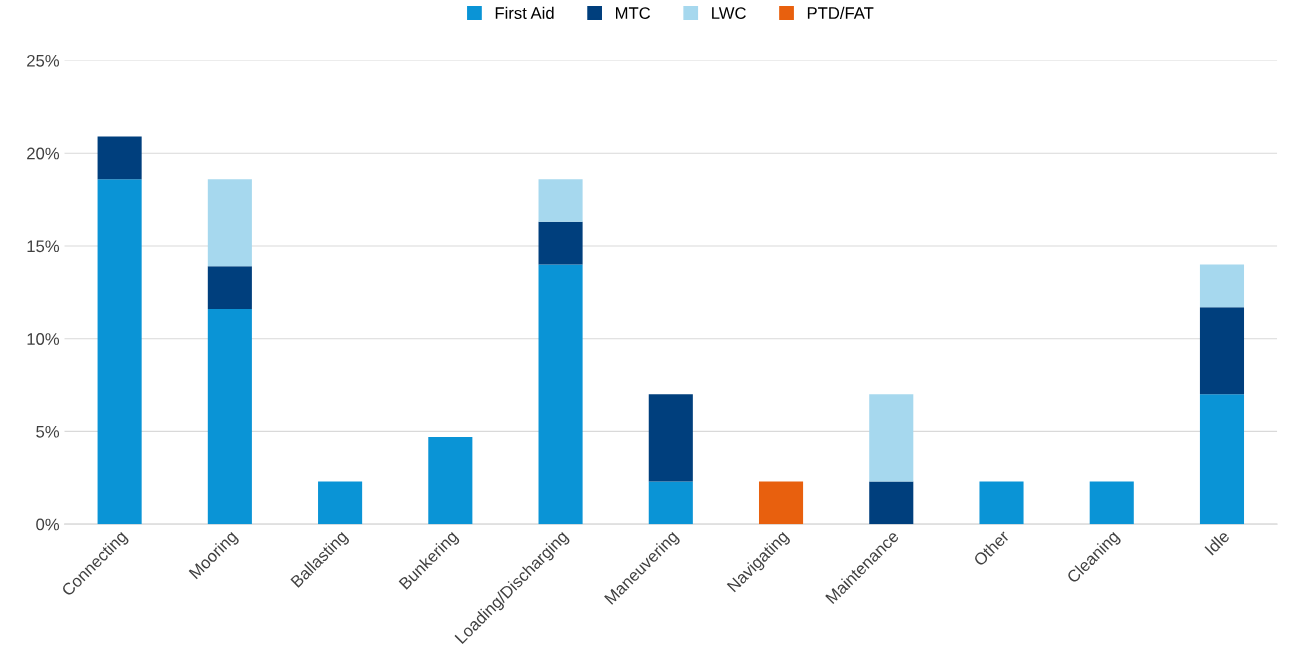 This screenshot has height=672, width=1290. Describe the element at coordinates (48, 431) in the screenshot. I see `y-tick-label: 5%` at that location.